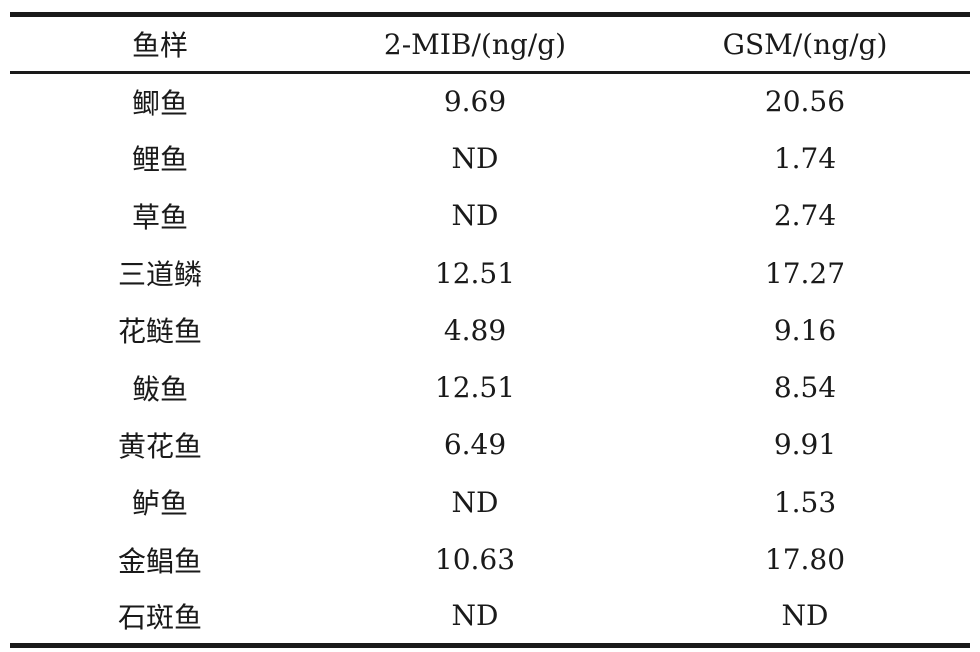 The height and width of the screenshot is (652, 980). What do you see at coordinates (805, 43) in the screenshot?
I see `header-gsm: GSM/(ng/g)` at bounding box center [805, 43].